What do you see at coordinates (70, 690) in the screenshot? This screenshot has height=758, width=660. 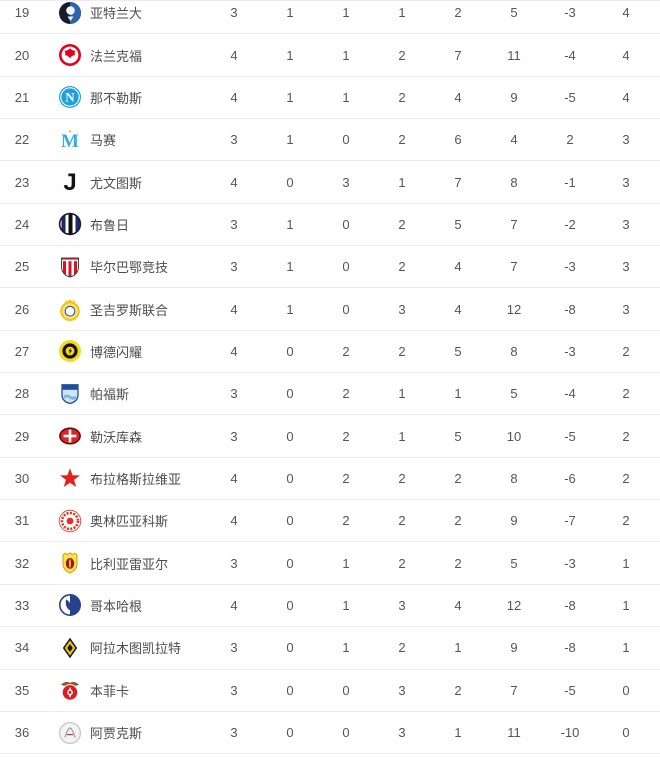 I see `benfica-crest-icon` at bounding box center [70, 690].